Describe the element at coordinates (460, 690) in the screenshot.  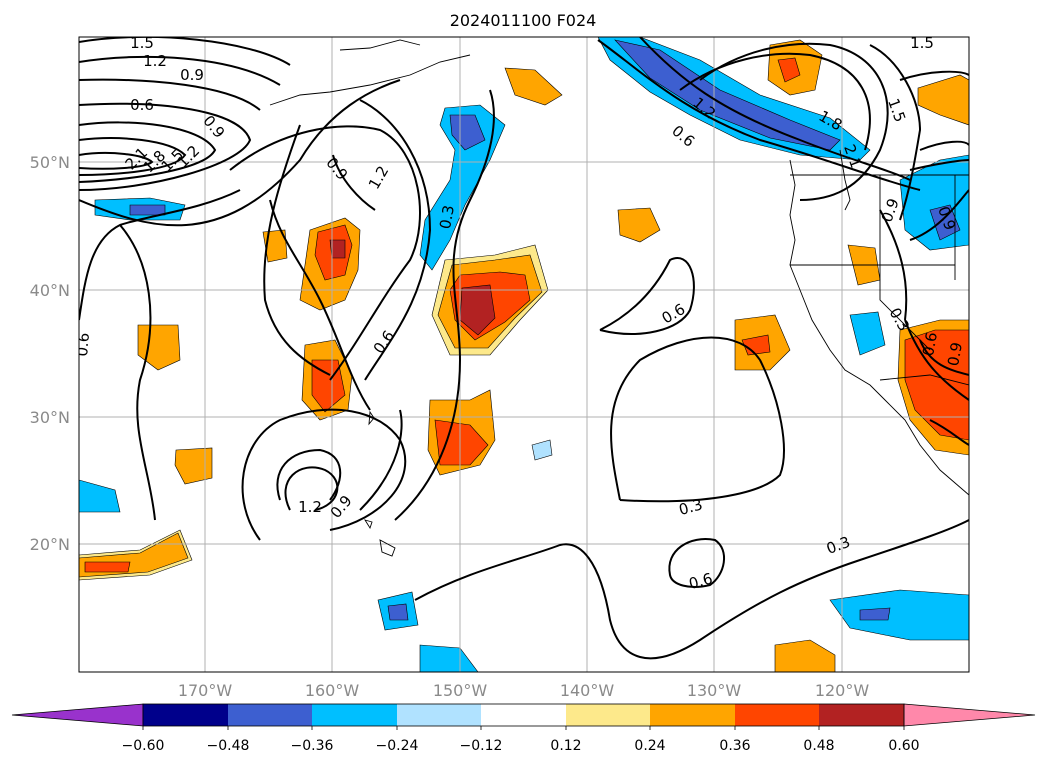
I see `lon-label: 150°W` at that location.